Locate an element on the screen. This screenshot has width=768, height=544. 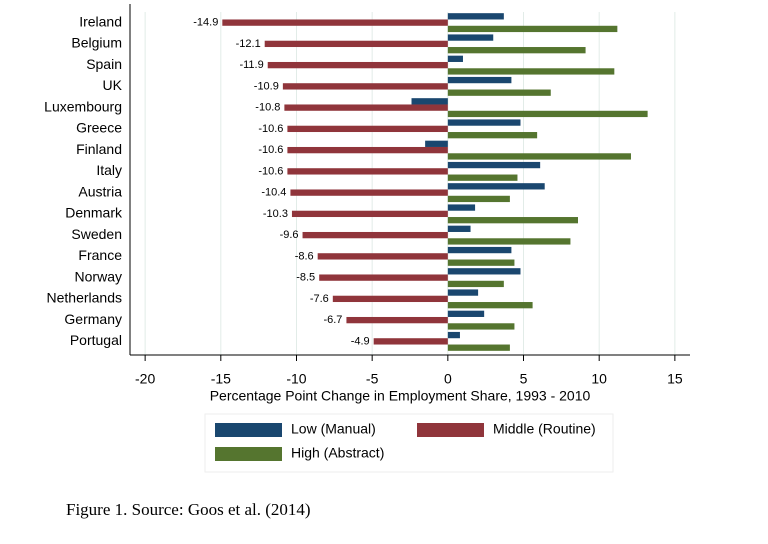
y-tick-label: Denmark is located at coordinates (94, 213).